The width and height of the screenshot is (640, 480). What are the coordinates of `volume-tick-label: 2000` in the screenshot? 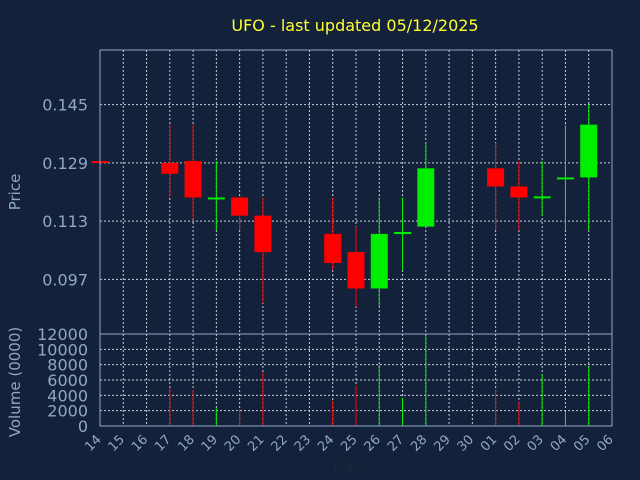 It's located at (67, 411).